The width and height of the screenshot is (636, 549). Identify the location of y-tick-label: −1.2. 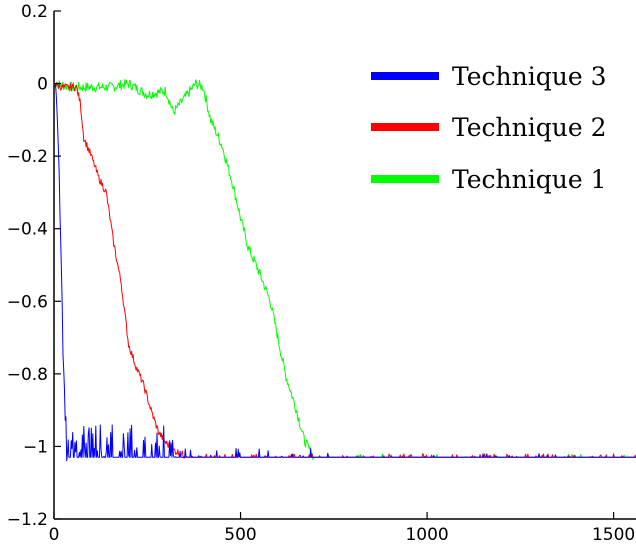
(27, 520).